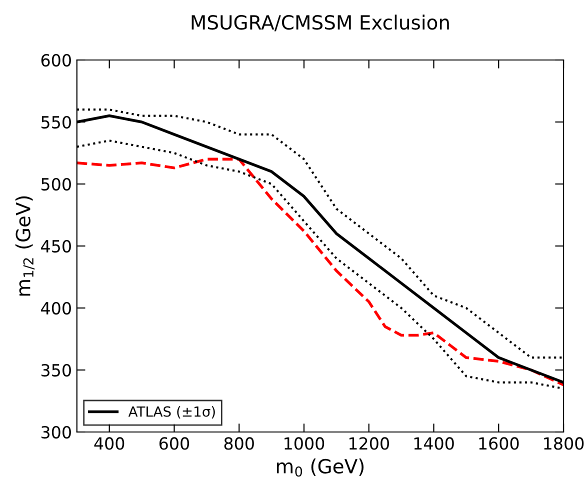  Describe the element at coordinates (320, 23) in the screenshot. I see `chart-title: MSUGRA/CMSSM Exclusion` at that location.